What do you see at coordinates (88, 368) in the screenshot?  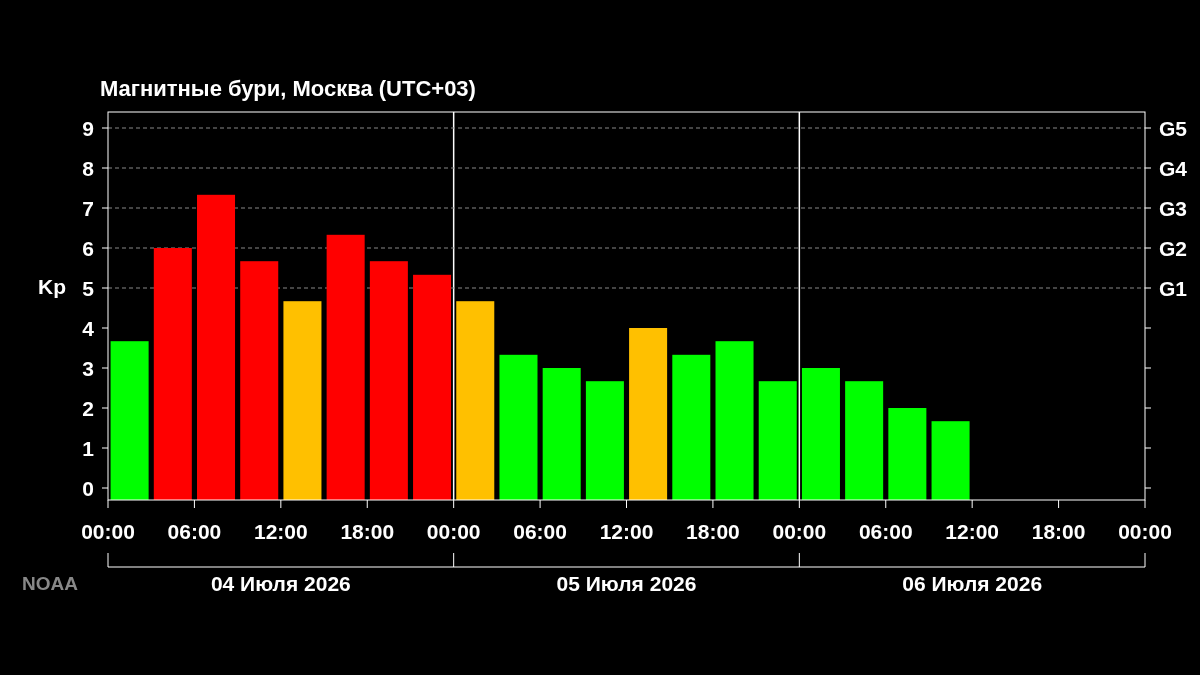 I see `y-tick-label: 3` at bounding box center [88, 368].